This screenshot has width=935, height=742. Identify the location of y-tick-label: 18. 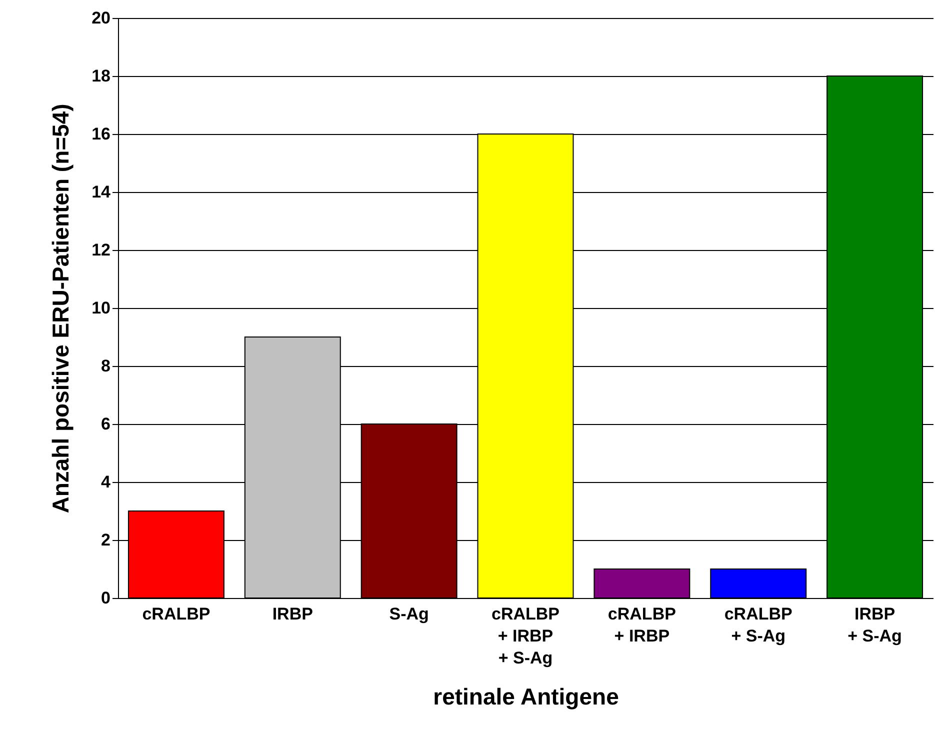
(101, 76).